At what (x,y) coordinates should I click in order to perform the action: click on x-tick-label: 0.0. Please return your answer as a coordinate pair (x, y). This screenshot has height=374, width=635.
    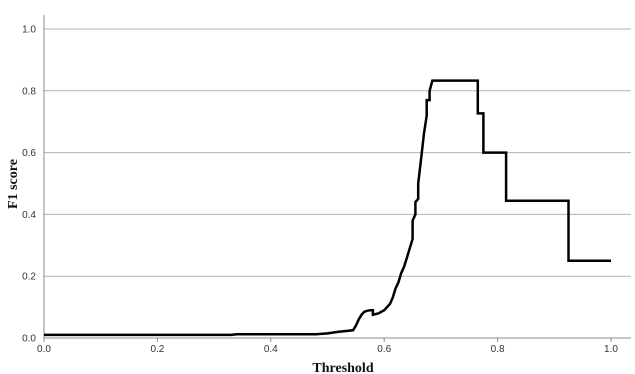
    Looking at the image, I should click on (44, 349).